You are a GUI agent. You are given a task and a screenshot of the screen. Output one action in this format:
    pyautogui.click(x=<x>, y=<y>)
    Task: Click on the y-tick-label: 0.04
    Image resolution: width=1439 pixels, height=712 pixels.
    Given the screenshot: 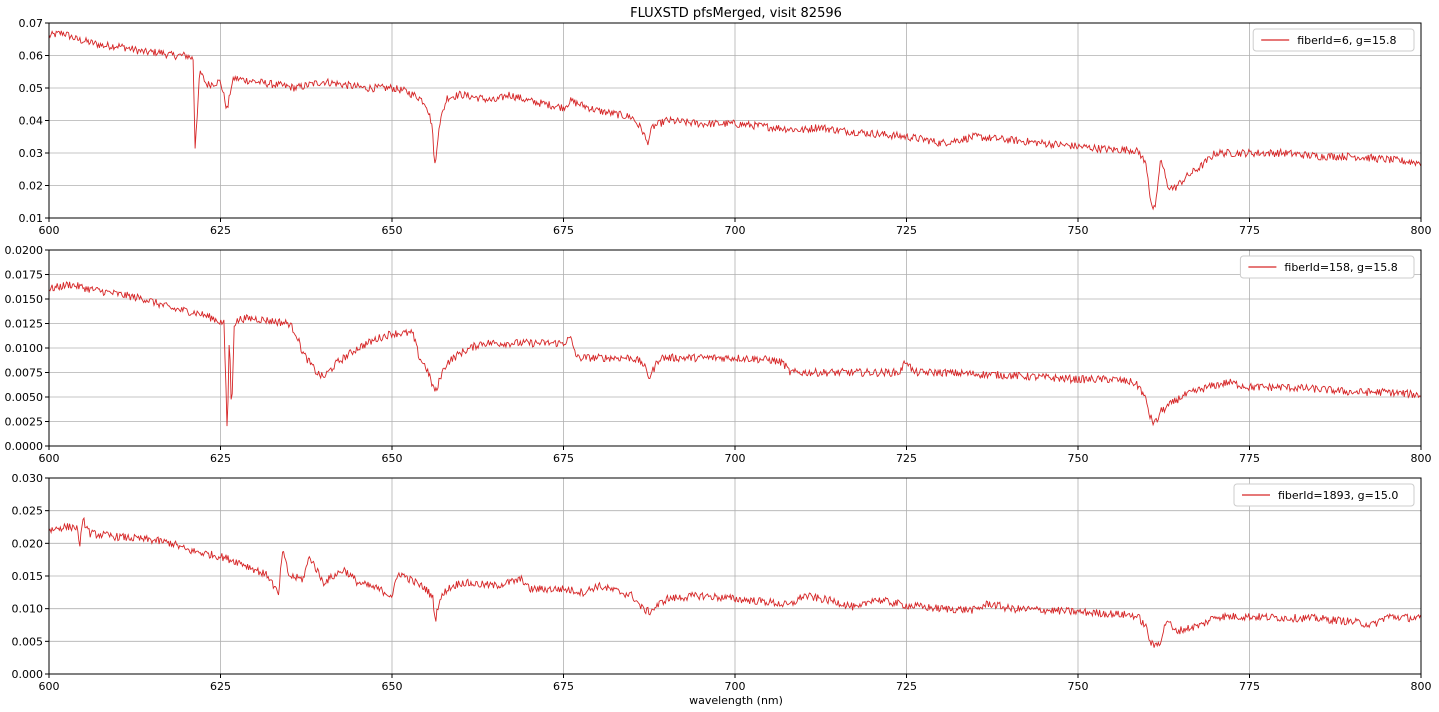 What is the action you would take?
    pyautogui.click(x=31, y=121)
    